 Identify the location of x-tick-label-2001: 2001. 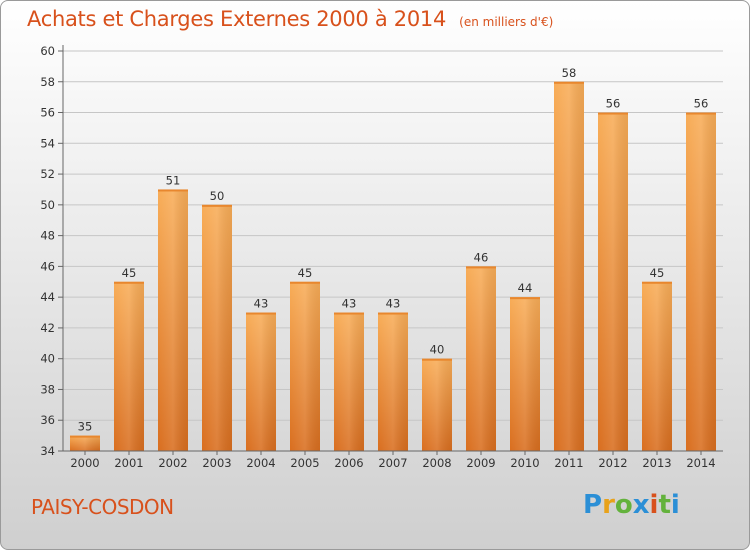
(128, 463).